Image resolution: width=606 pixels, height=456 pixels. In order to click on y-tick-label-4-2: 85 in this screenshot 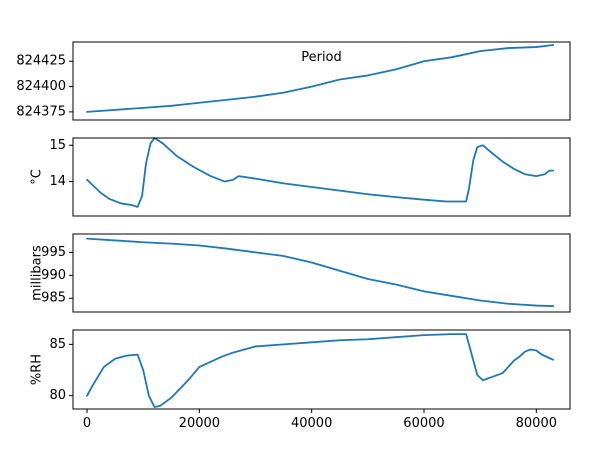, I will do `click(57, 344)`.